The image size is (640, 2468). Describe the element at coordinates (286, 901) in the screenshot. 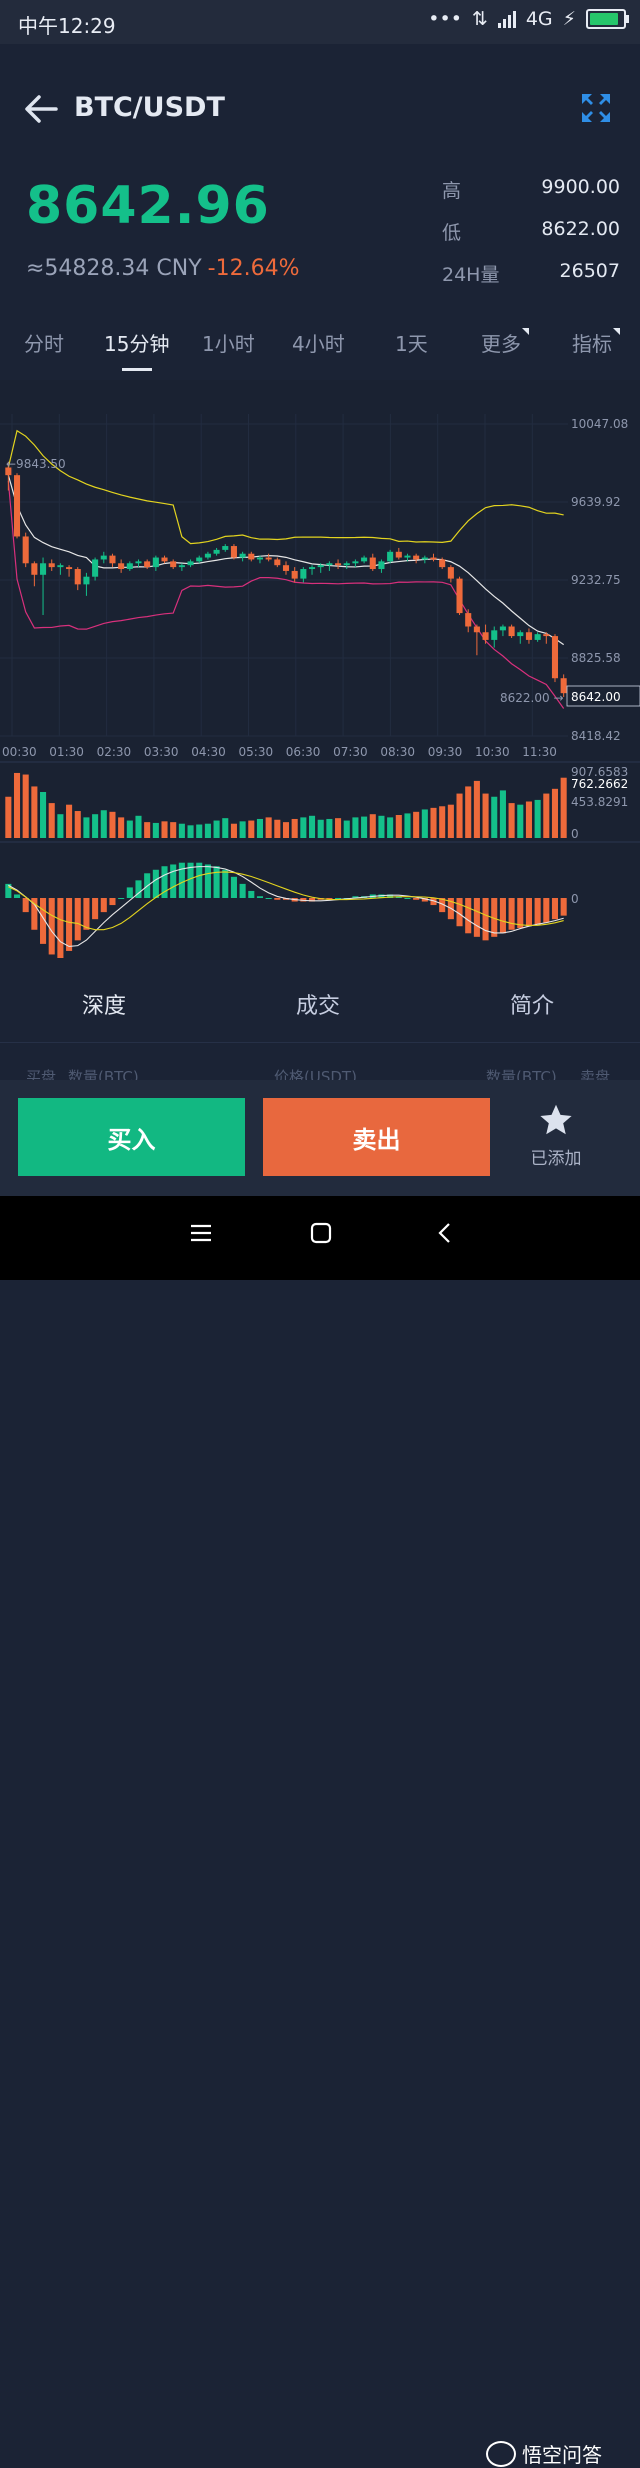

I see `macd-dea-line` at that location.